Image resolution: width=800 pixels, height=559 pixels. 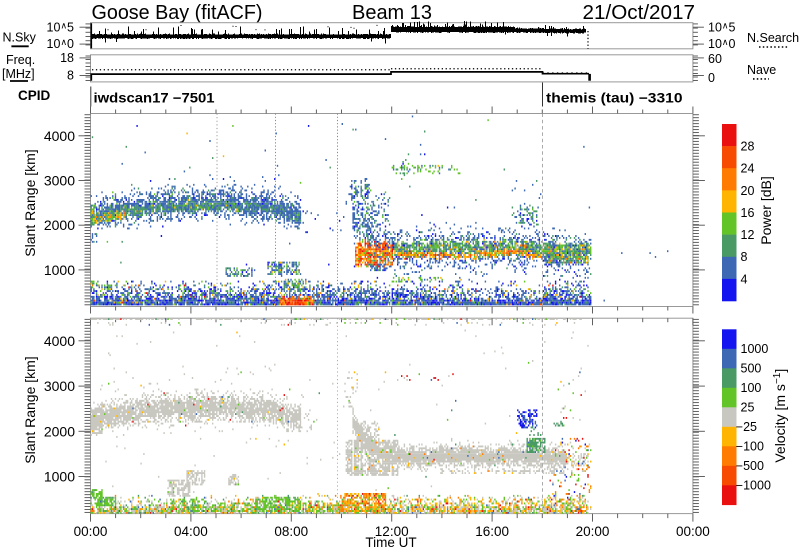 What do you see at coordinates (780, 416) in the screenshot?
I see `svg-text: Velocity [m s−1]` at bounding box center [780, 416].